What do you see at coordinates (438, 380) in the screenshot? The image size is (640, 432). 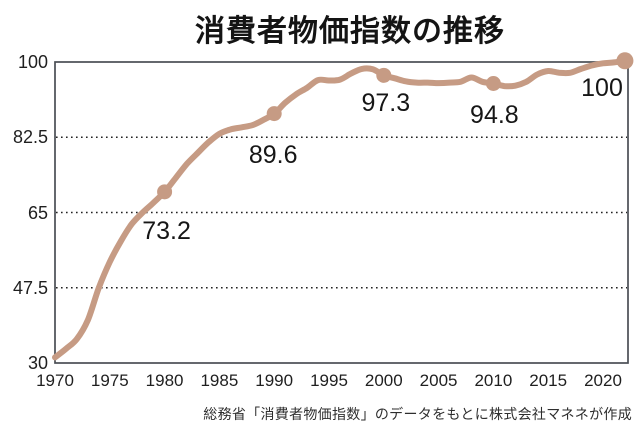 I see `x-tick-label: 2005` at bounding box center [438, 380].